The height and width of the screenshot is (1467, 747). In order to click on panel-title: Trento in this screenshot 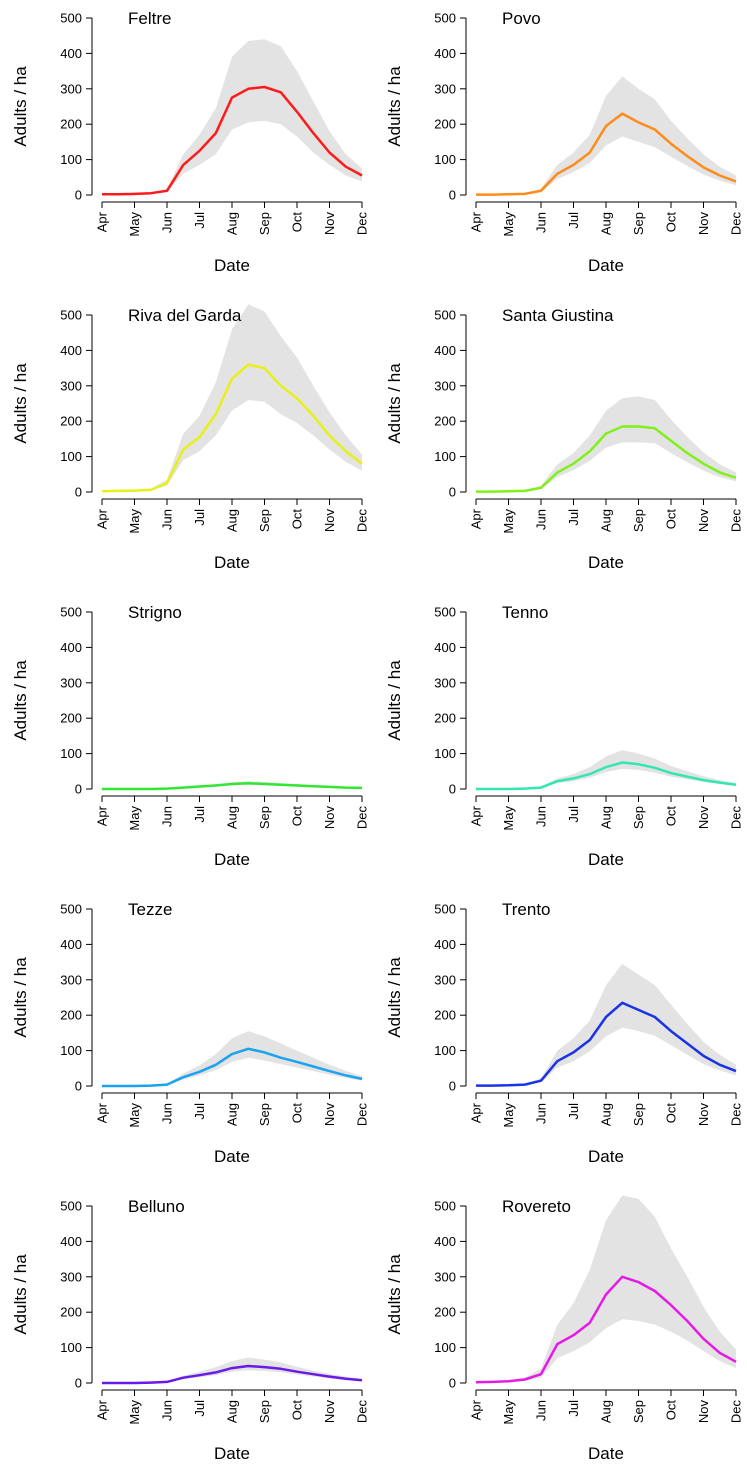, I will do `click(526, 909)`.